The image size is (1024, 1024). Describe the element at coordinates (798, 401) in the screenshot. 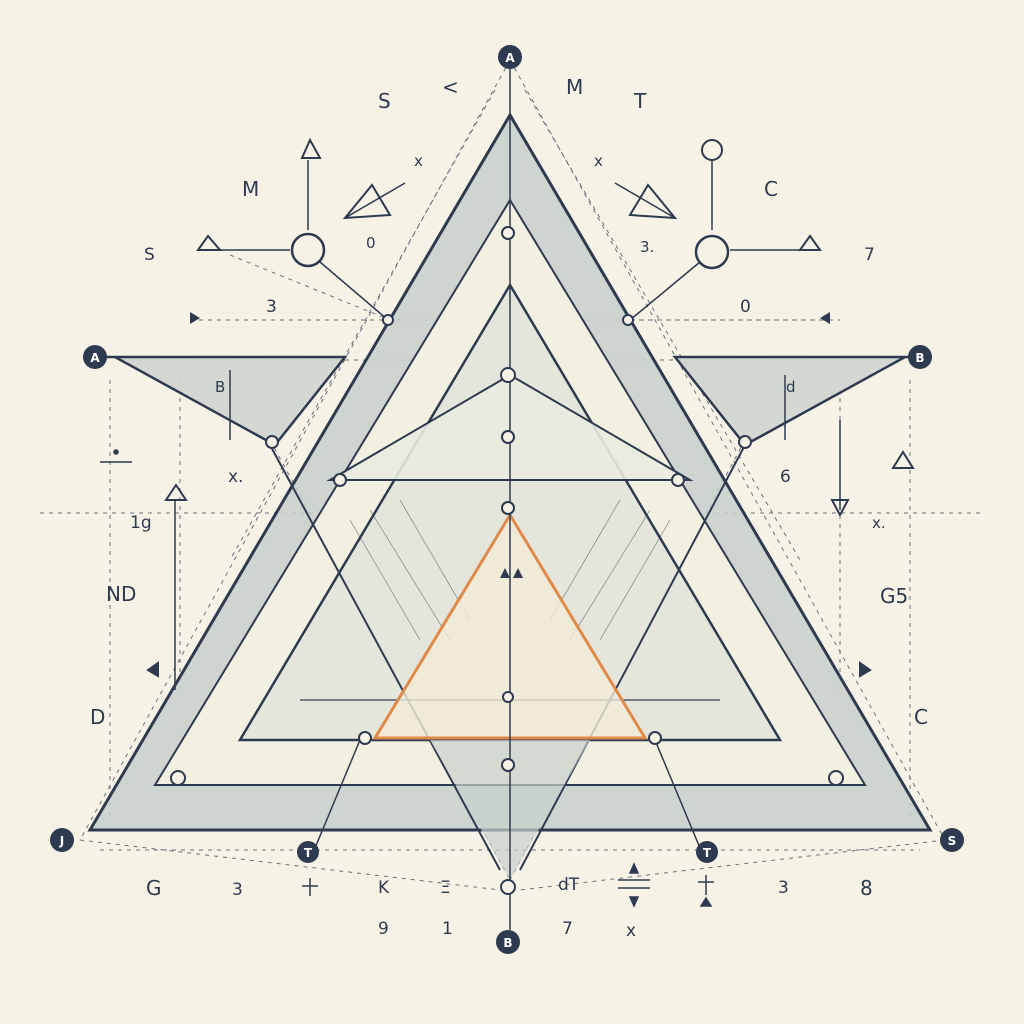

I see `right-flag` at that location.